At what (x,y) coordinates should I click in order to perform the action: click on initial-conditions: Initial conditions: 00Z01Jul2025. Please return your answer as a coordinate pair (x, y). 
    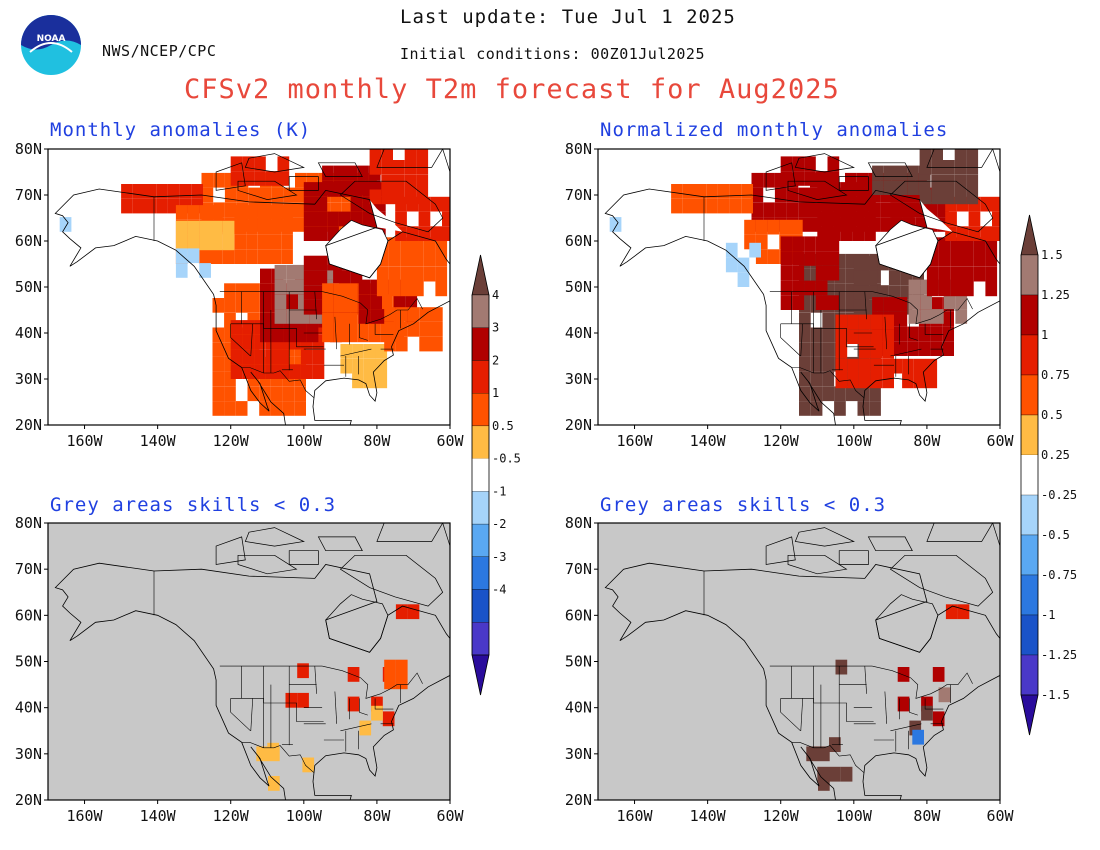
    Looking at the image, I should click on (552, 54).